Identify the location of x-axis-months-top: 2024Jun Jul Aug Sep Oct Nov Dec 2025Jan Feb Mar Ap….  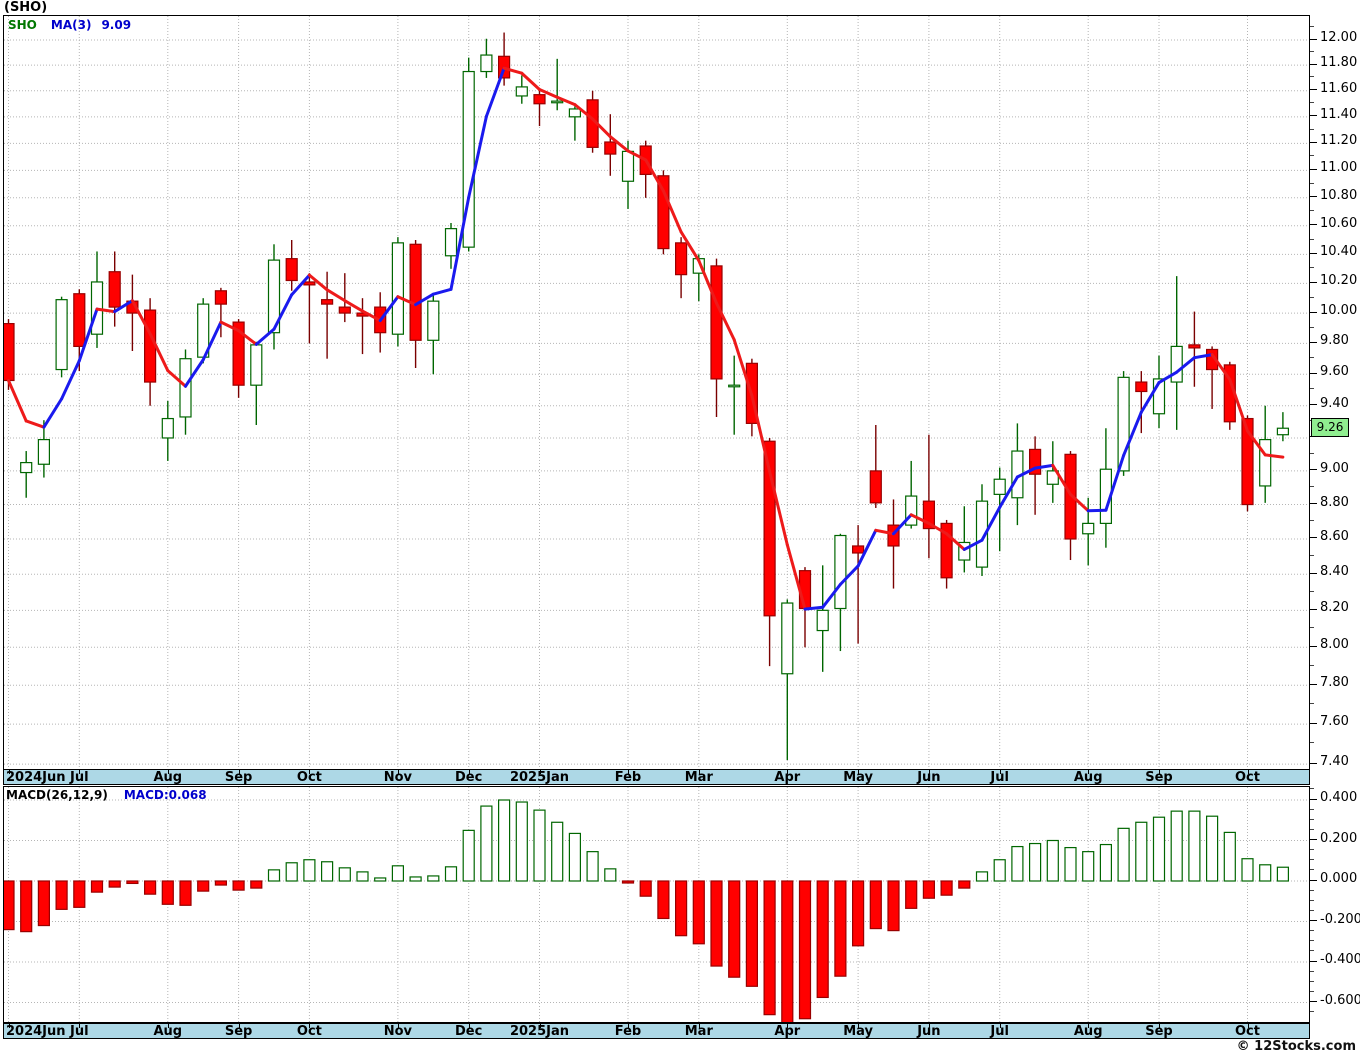
(656, 777).